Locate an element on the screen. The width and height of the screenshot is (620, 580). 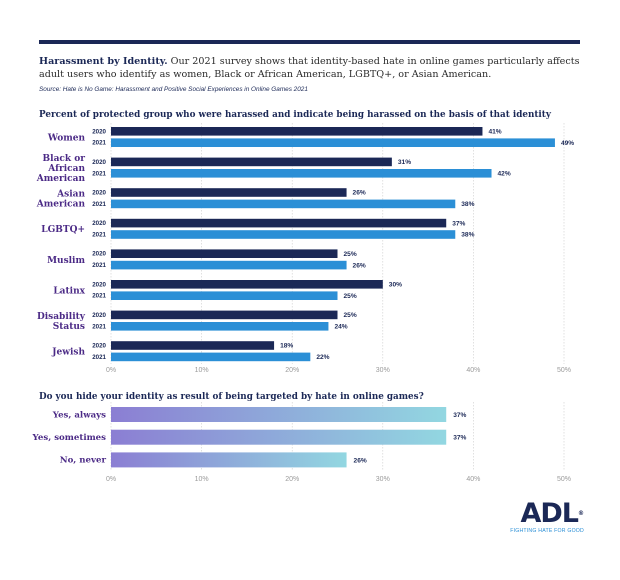
chart2-category-label: No, never is located at coordinates (83, 461).